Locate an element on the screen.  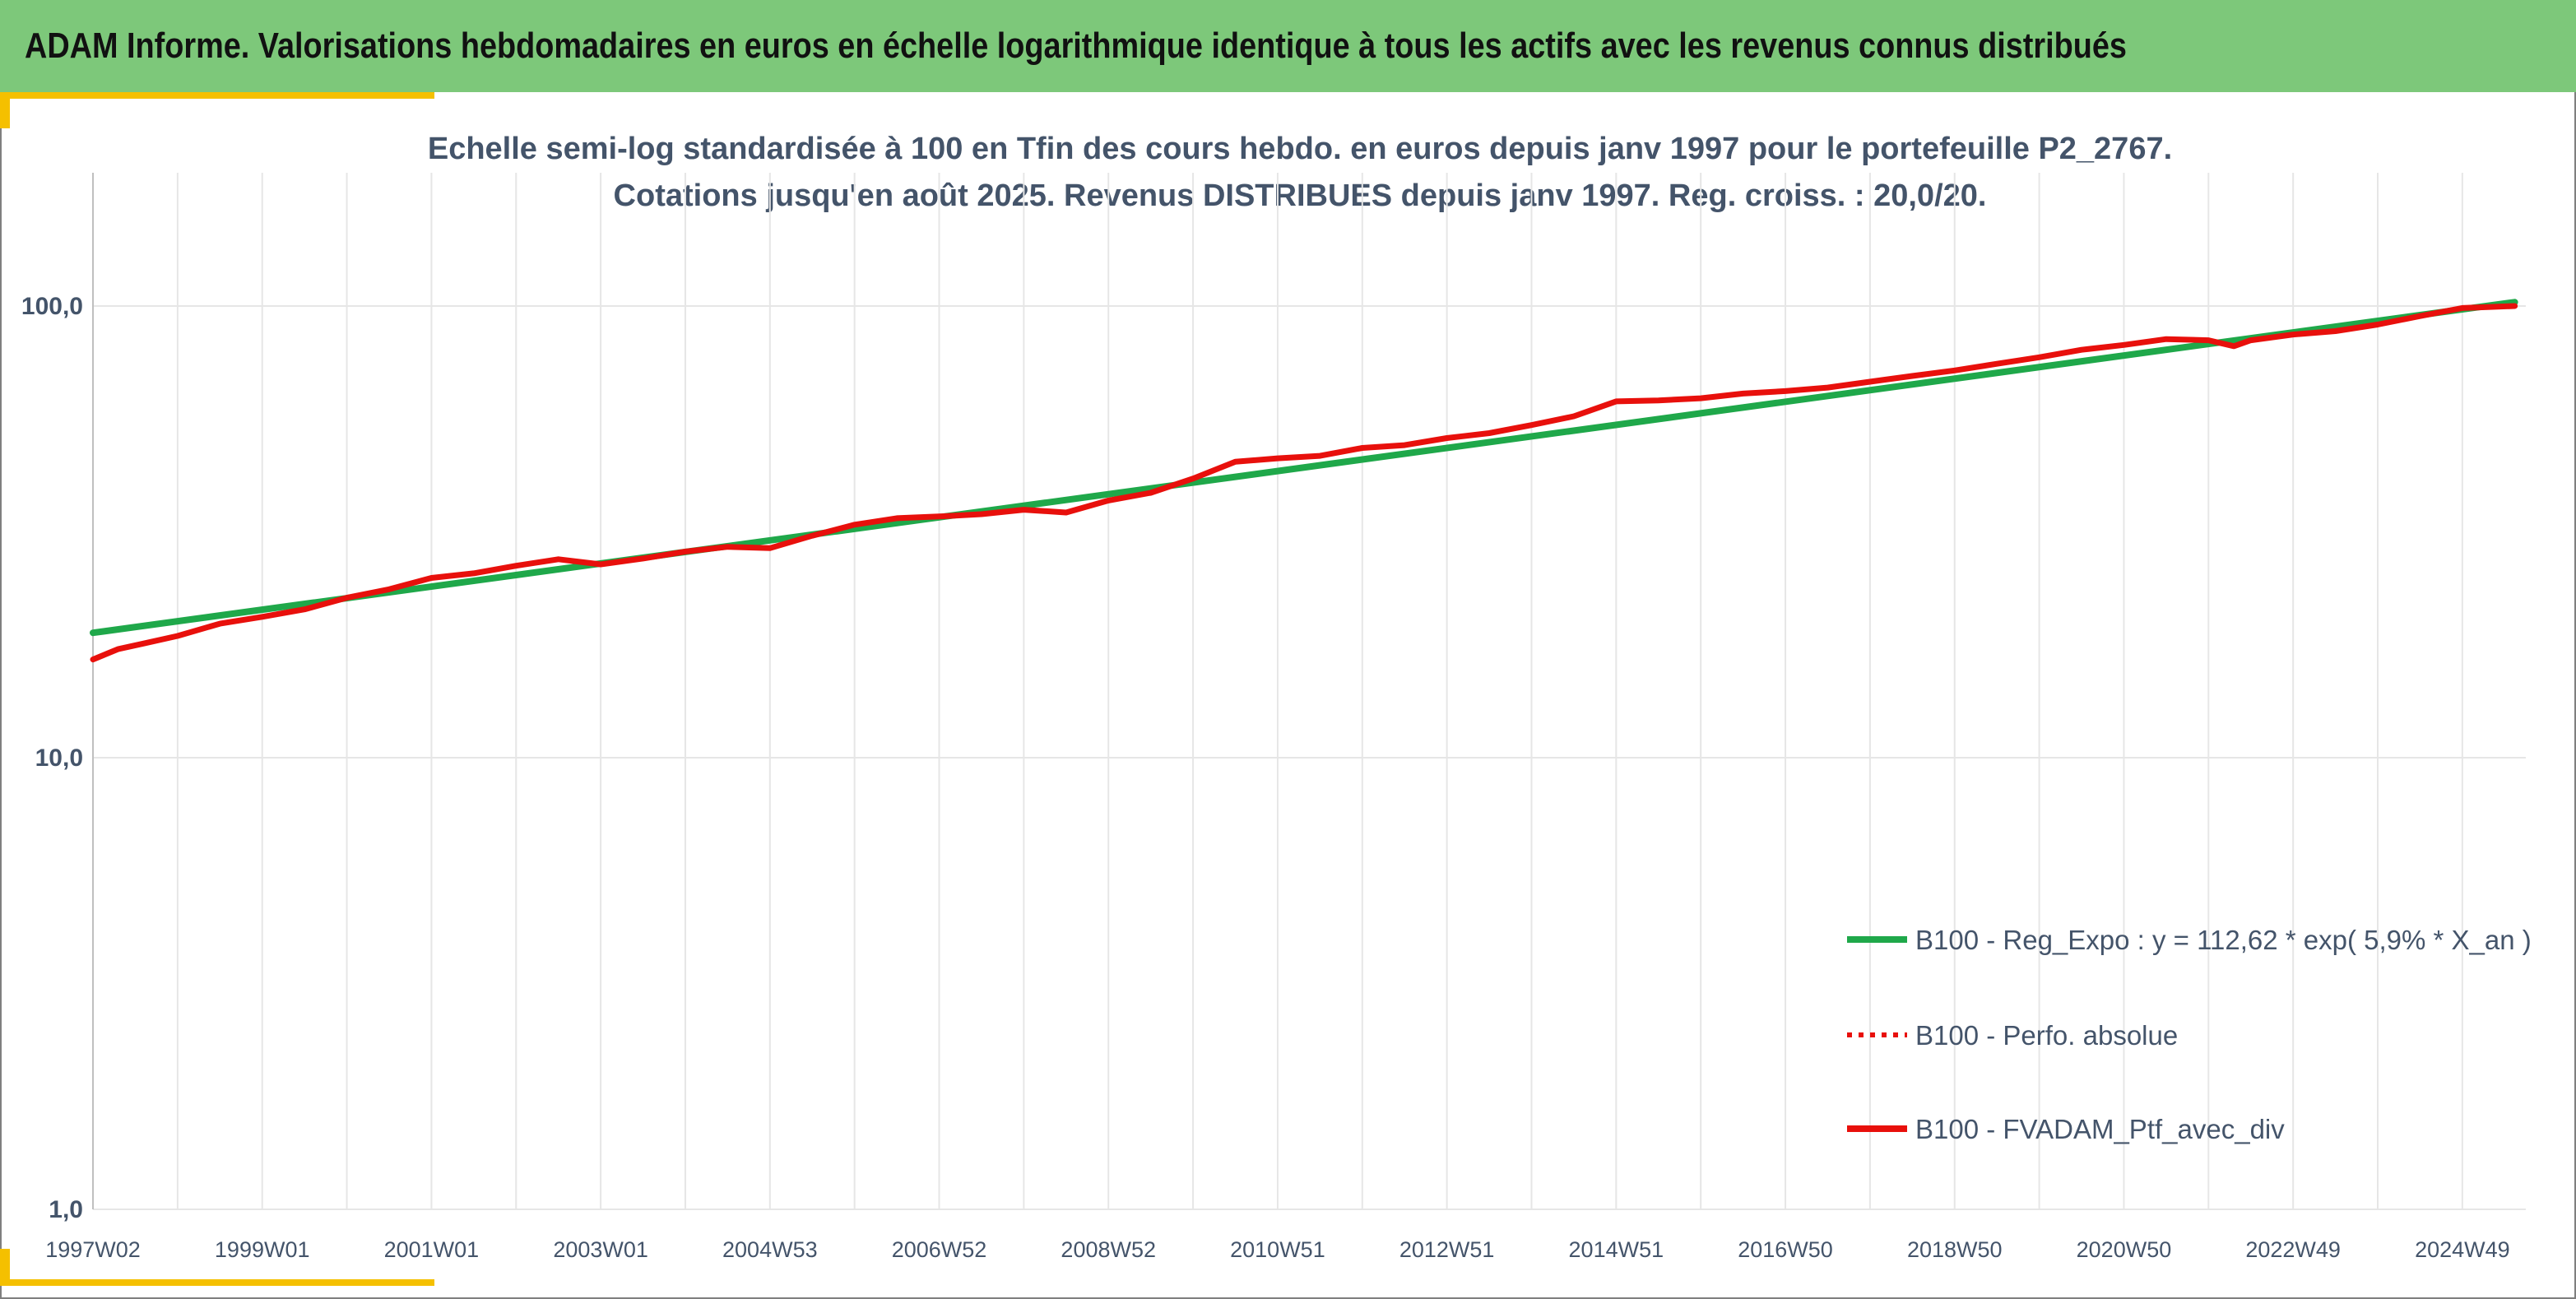
accent-bar-left-top is located at coordinates (5, 110).